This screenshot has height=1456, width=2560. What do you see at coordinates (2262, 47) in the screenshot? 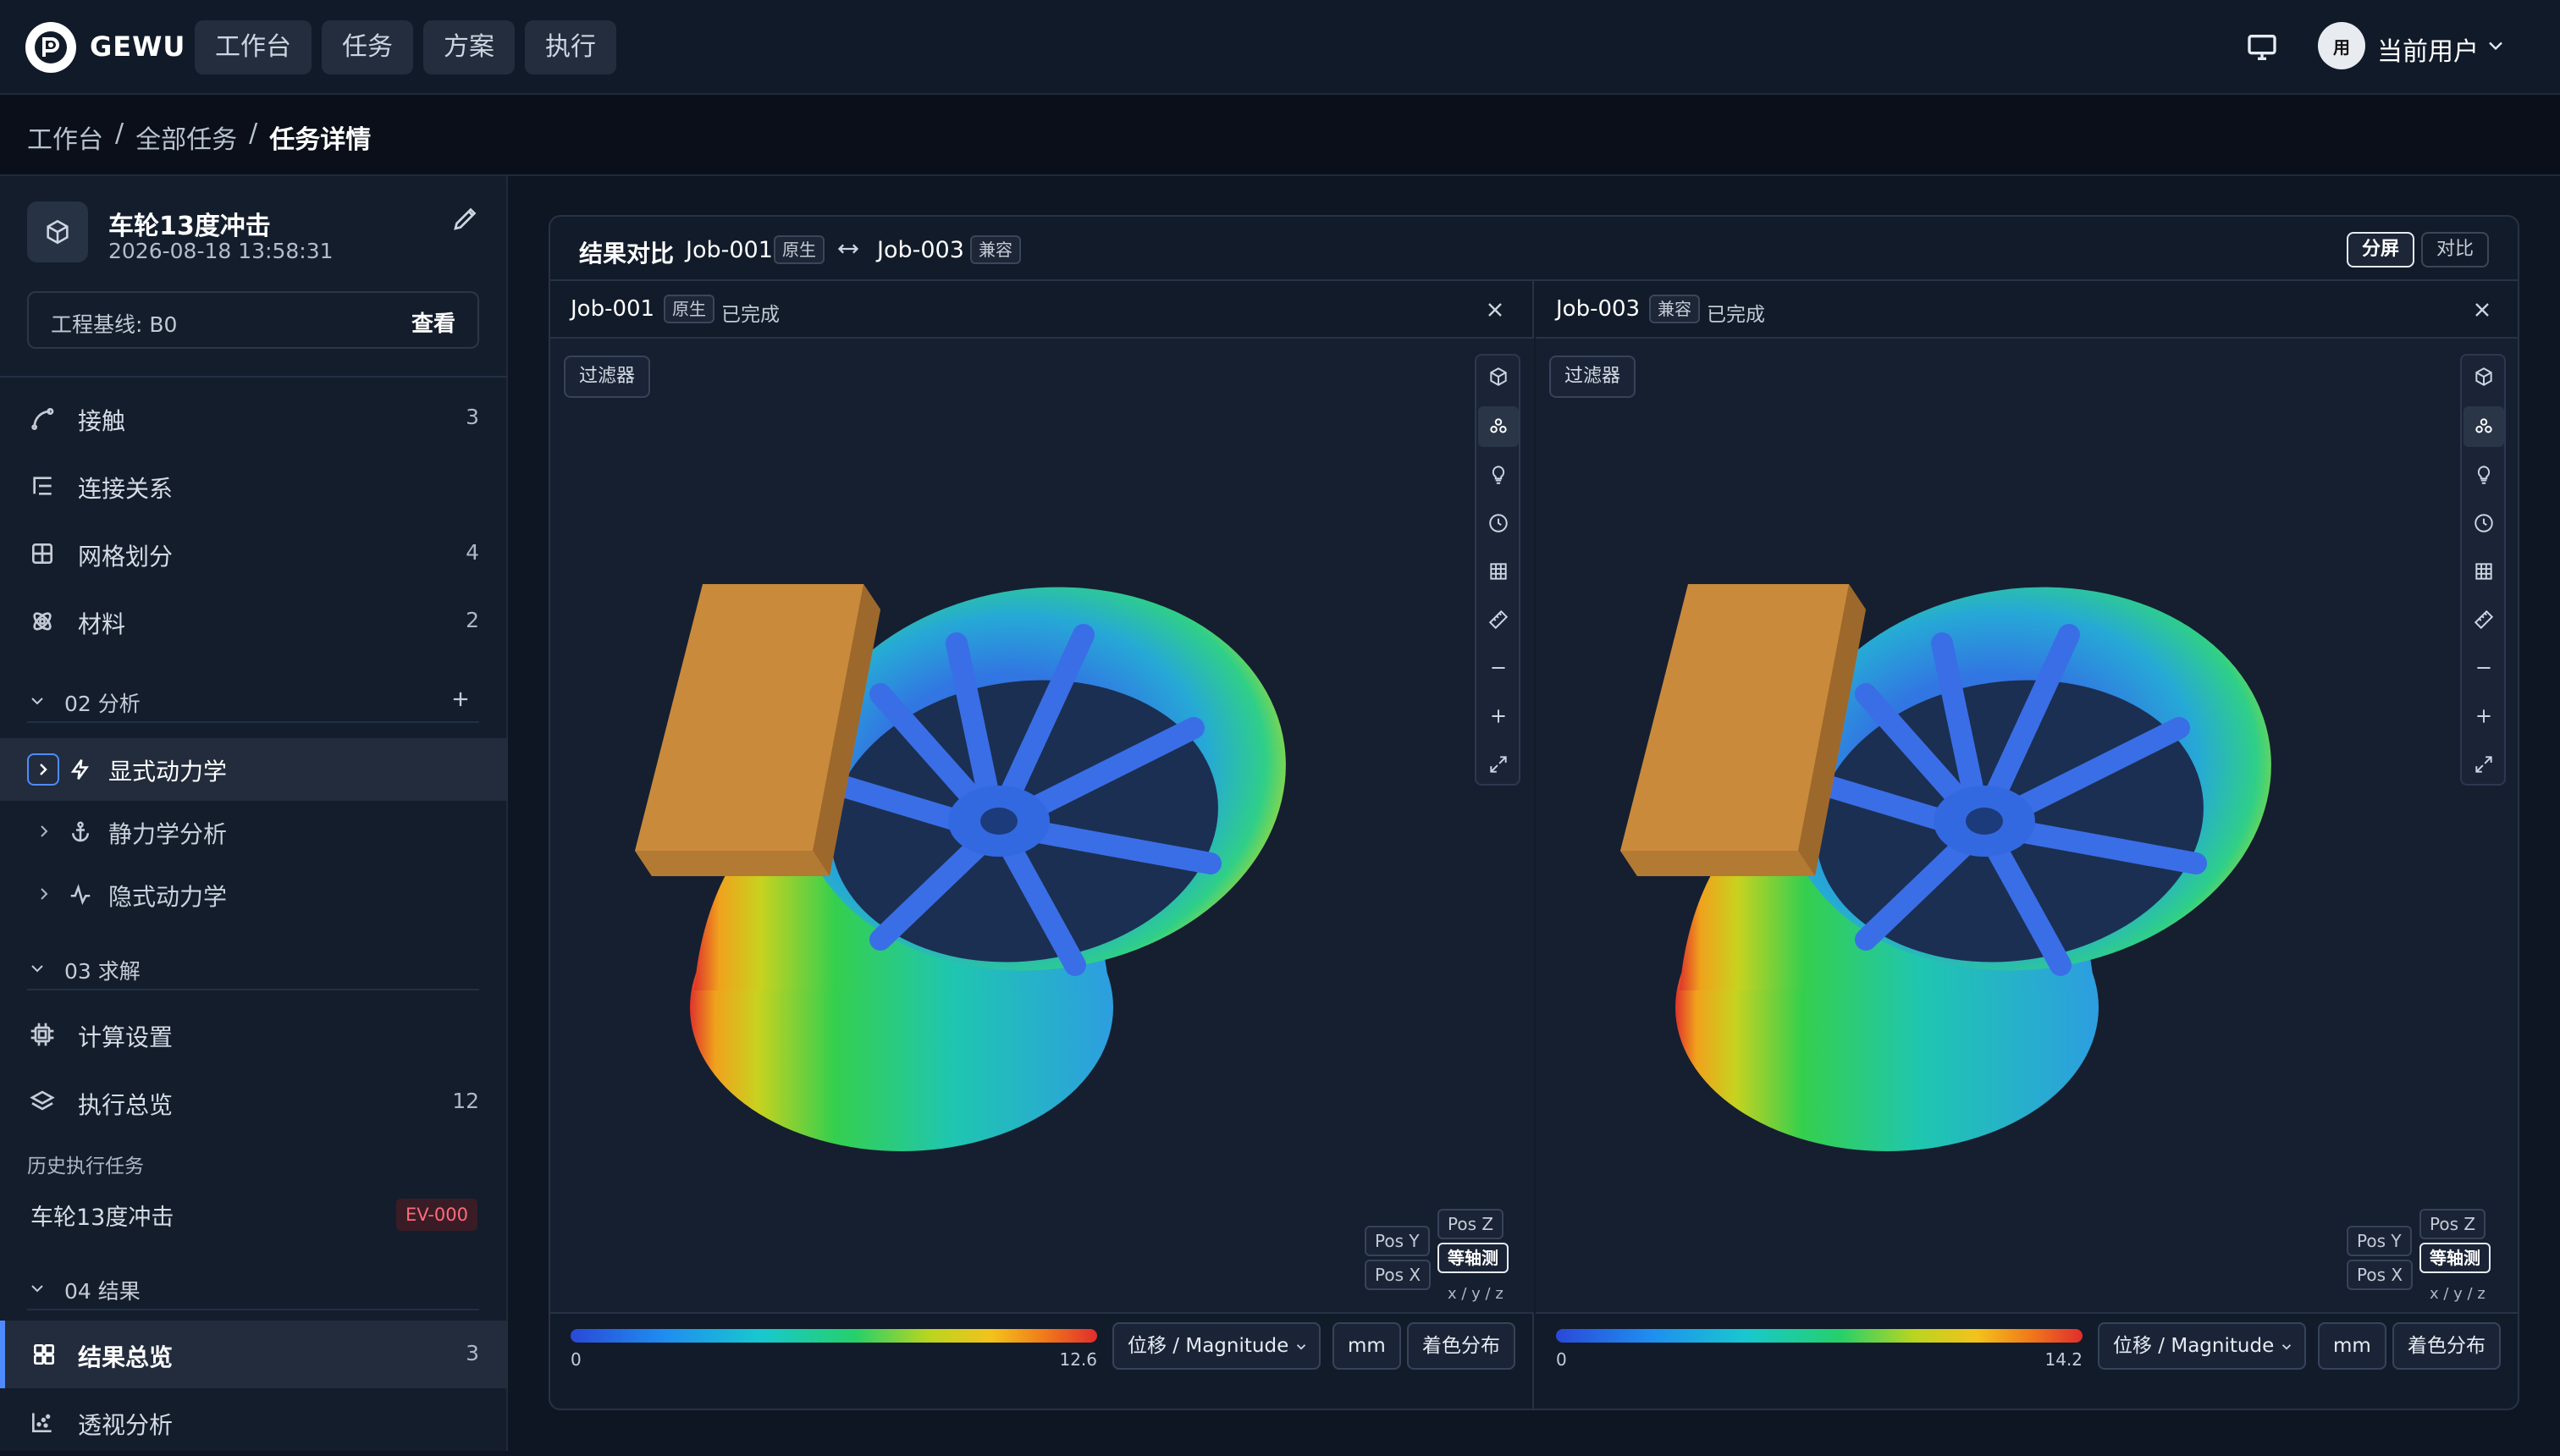
I see `monitor-icon` at bounding box center [2262, 47].